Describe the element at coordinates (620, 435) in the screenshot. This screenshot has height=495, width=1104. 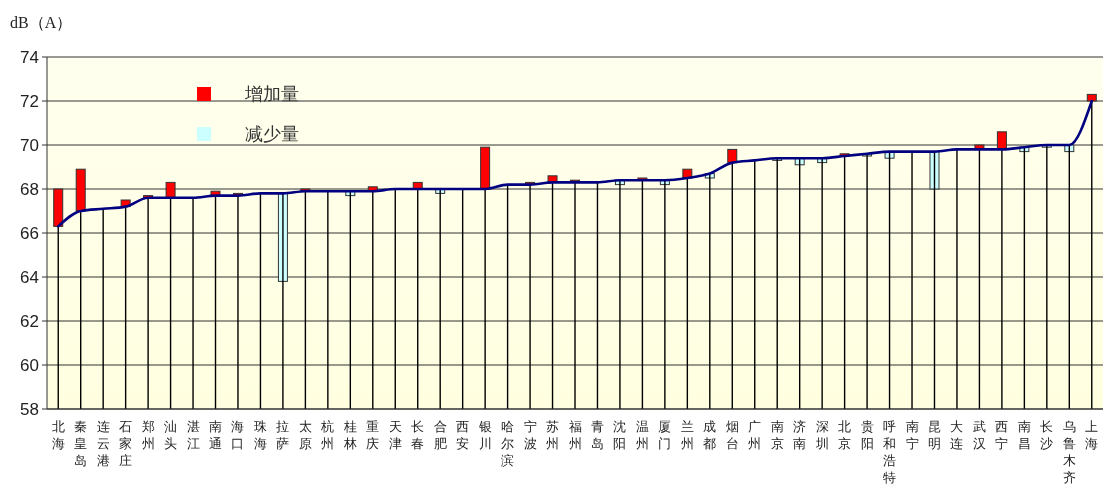
I see `x-tick-label: 沈阳` at that location.